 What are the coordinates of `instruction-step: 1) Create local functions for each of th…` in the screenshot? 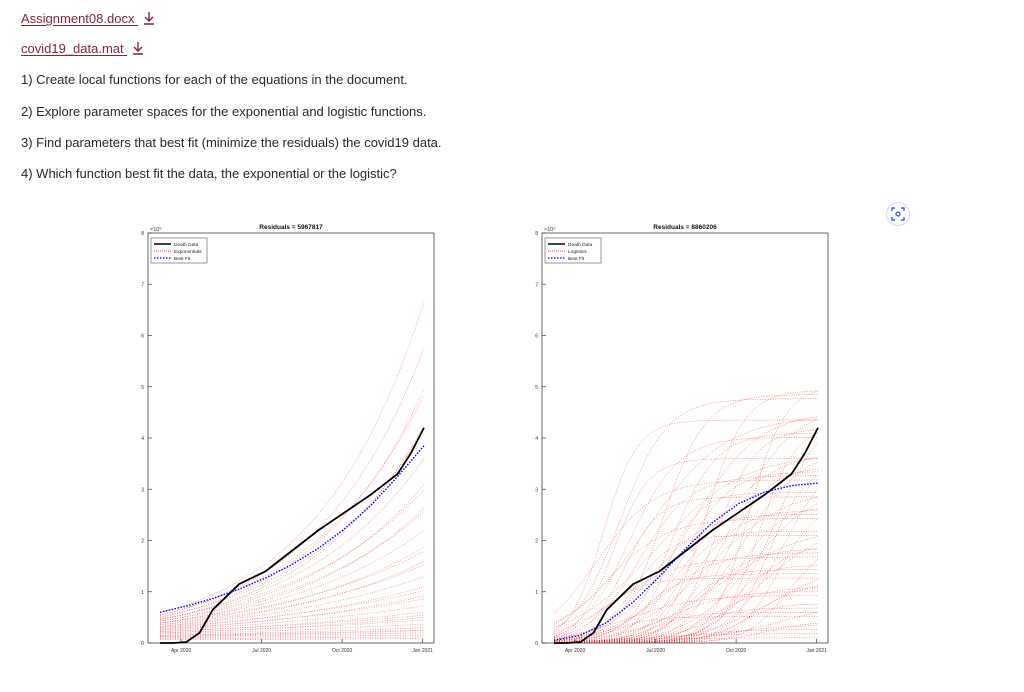 It's located at (214, 79).